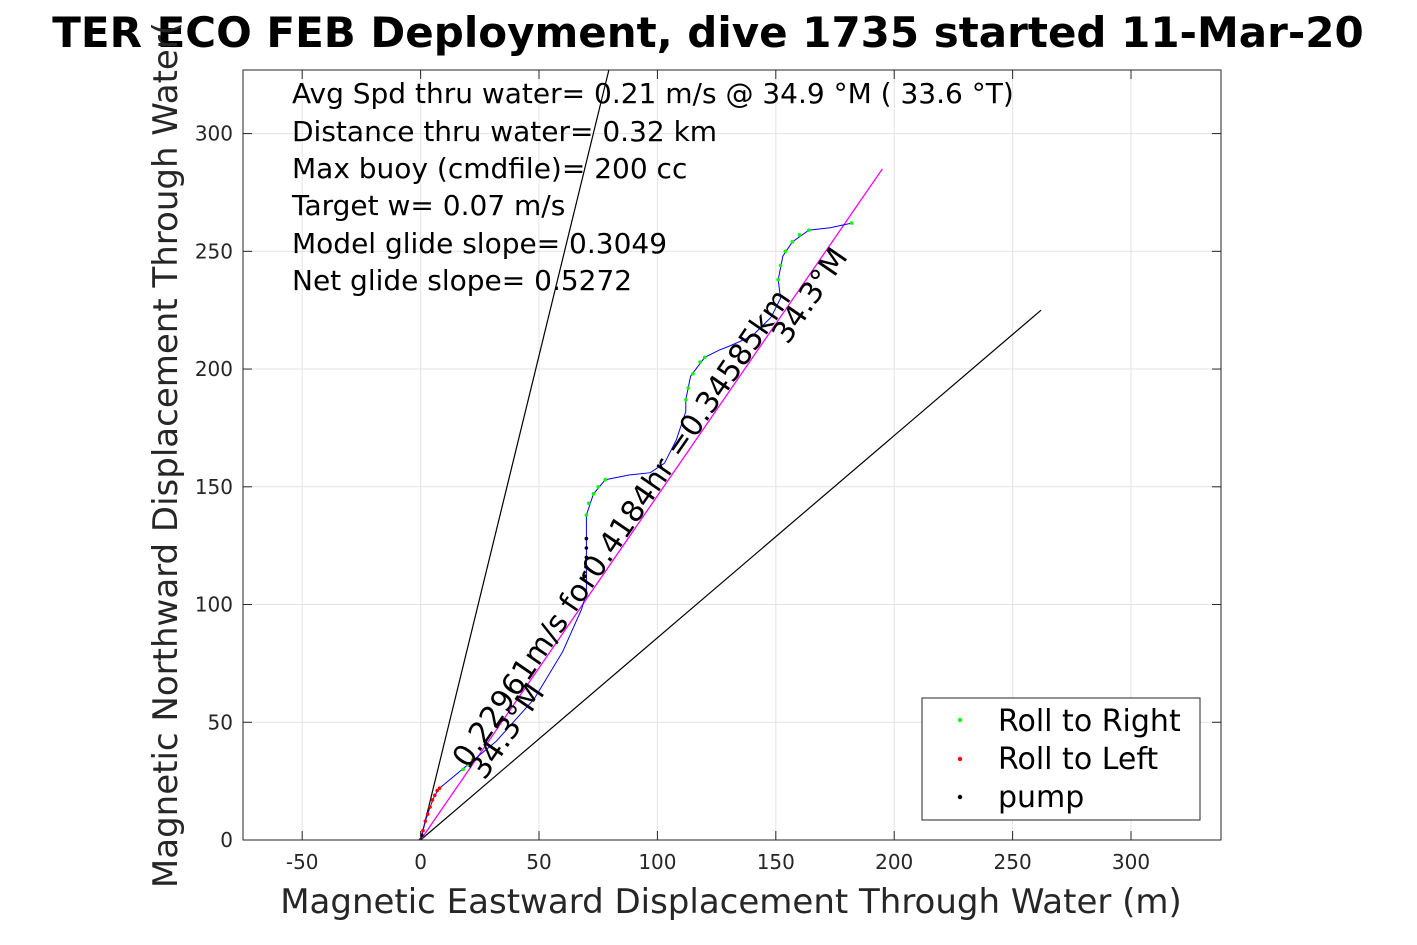  Describe the element at coordinates (776, 862) in the screenshot. I see `x-tick-label: 150` at that location.